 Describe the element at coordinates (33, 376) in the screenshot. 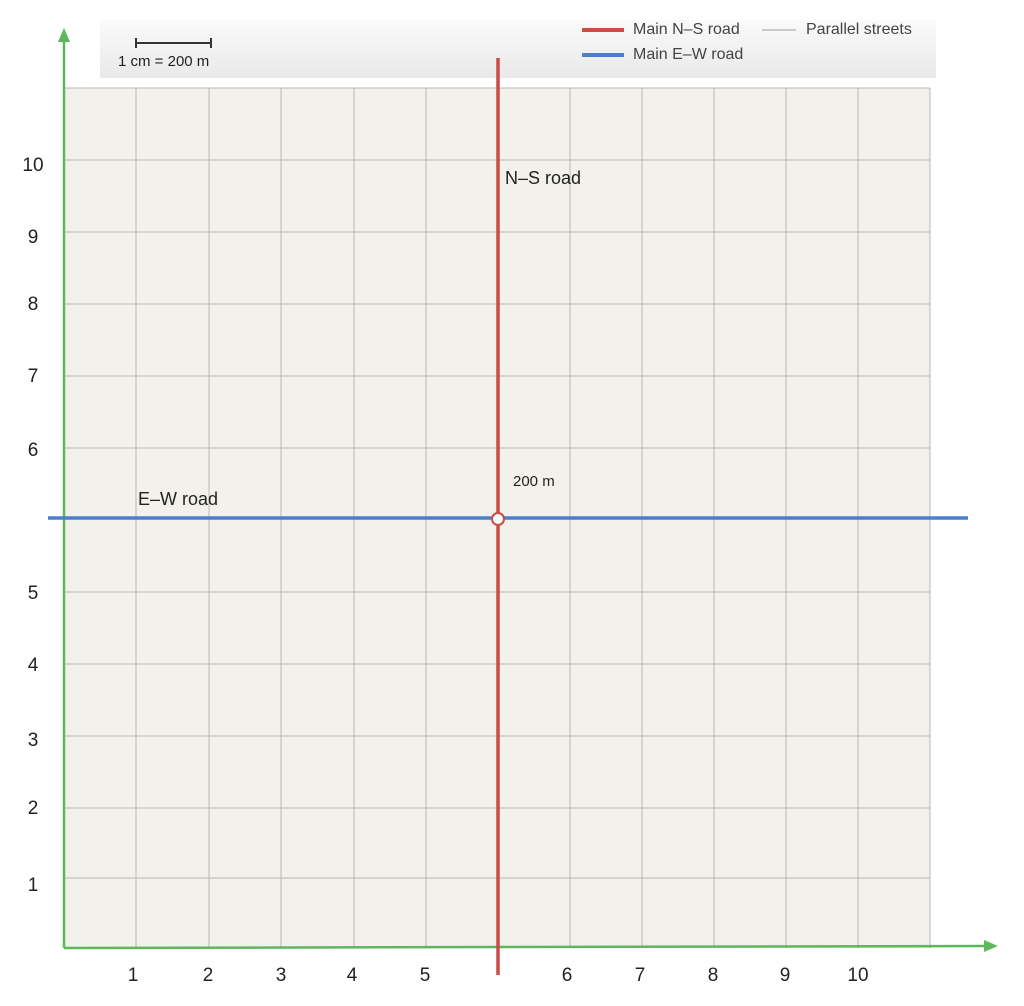

I see `y-label: 7` at that location.